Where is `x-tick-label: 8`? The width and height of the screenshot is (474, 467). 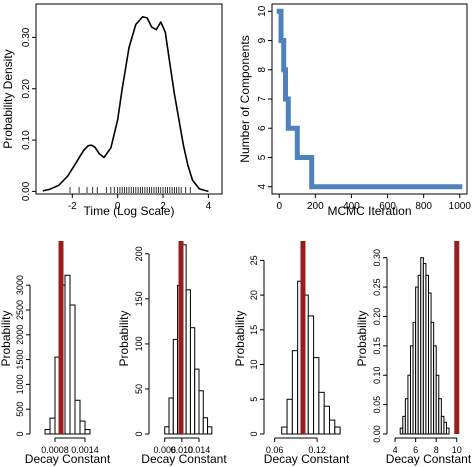 x-tick-label: 8 is located at coordinates (436, 450).